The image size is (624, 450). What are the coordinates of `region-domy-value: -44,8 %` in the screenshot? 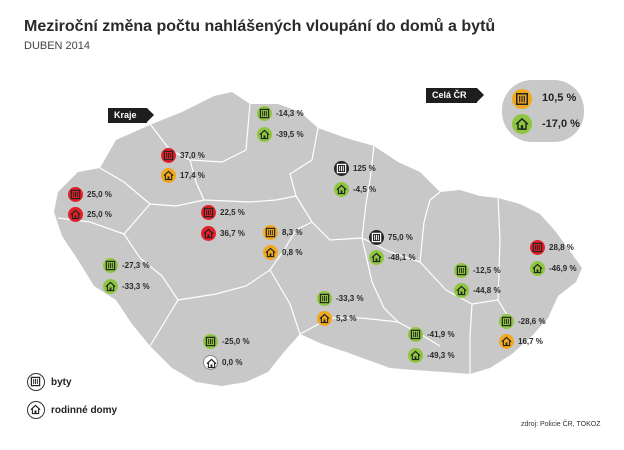 It's located at (487, 290).